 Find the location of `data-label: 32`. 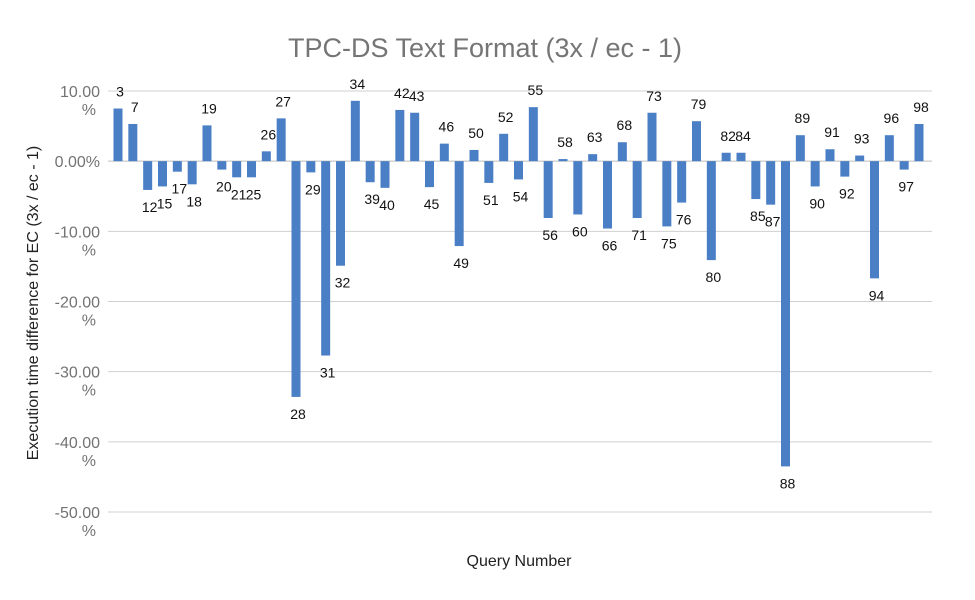

data-label: 32 is located at coordinates (343, 283).